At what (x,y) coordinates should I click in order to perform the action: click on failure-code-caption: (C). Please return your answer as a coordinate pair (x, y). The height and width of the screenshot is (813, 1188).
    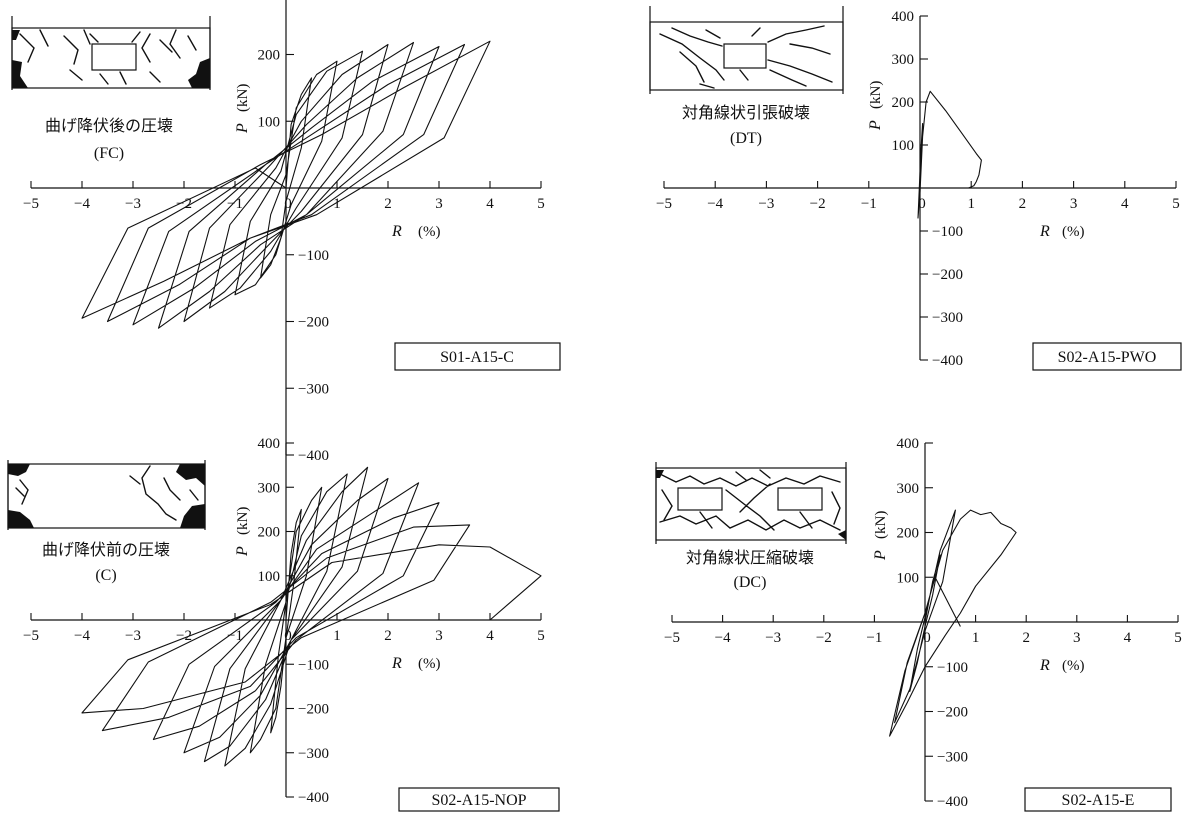
    Looking at the image, I should click on (105, 575).